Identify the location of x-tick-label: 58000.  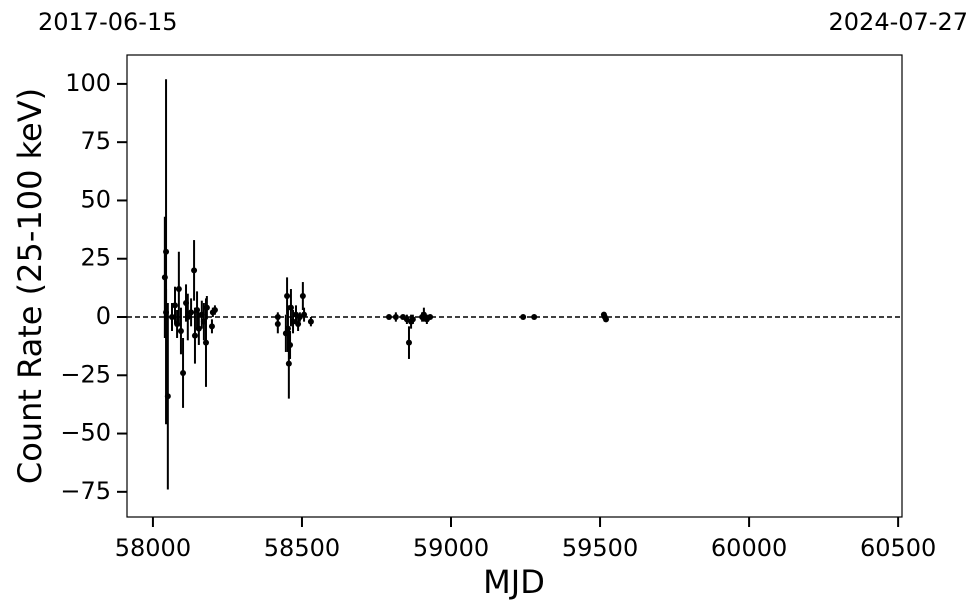
(153, 548).